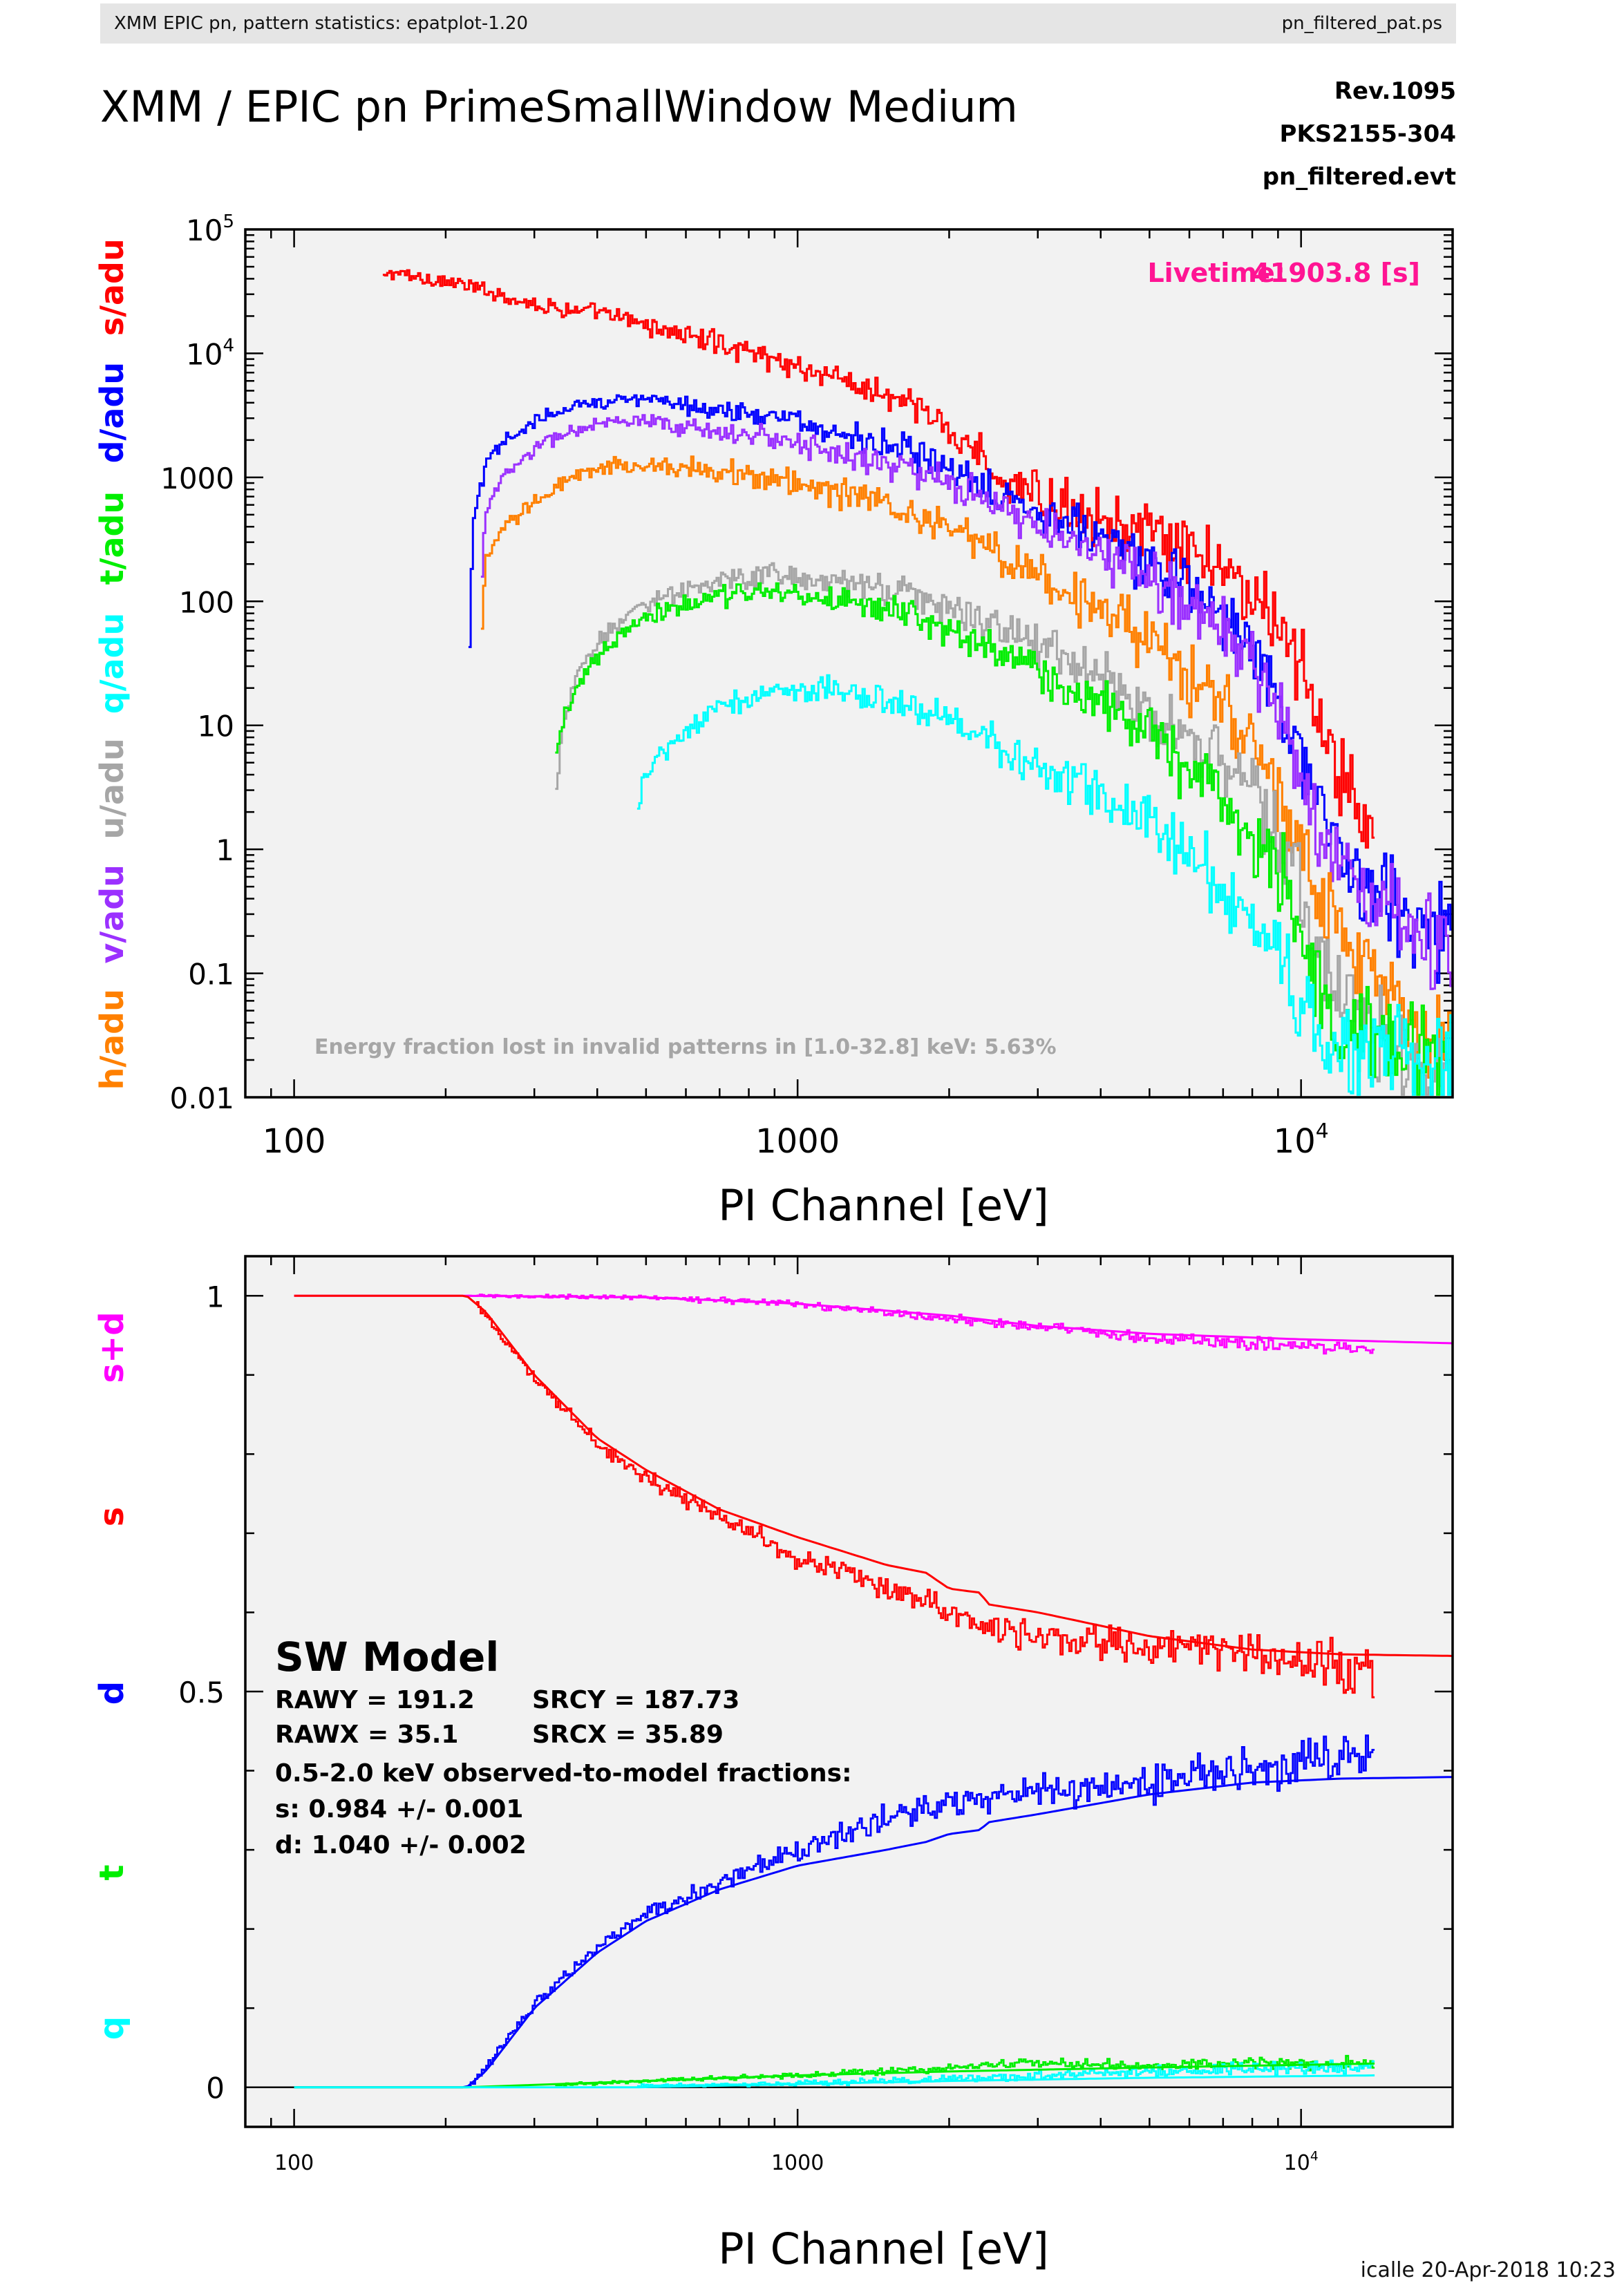  What do you see at coordinates (294, 1141) in the screenshot?
I see `top-x-tick-label: 100` at bounding box center [294, 1141].